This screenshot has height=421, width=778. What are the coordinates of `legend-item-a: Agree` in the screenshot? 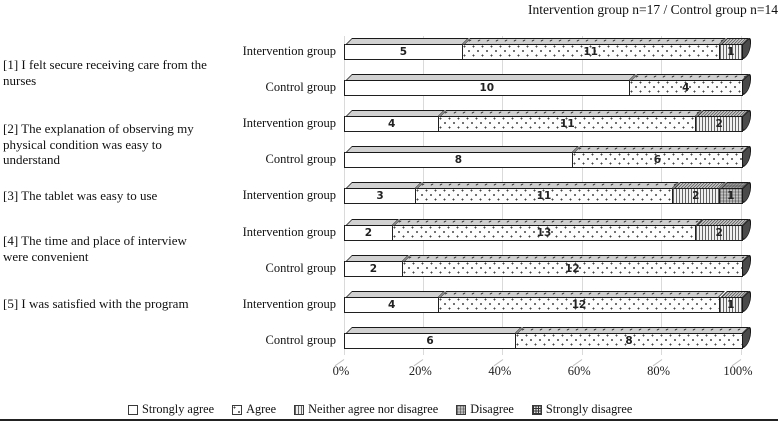 It's located at (254, 409).